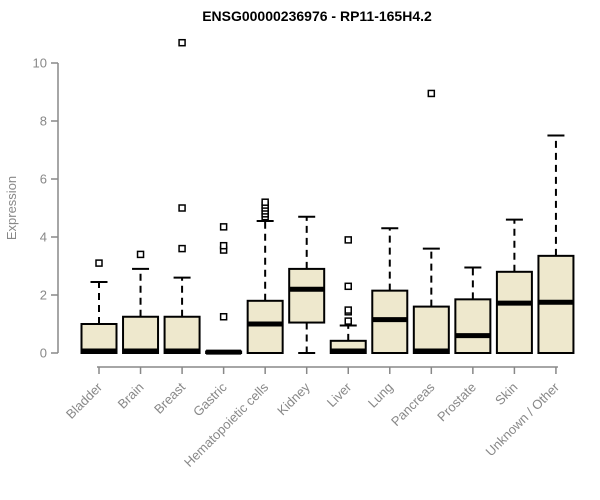  Describe the element at coordinates (40, 63) in the screenshot. I see `y-tick-label: 10` at that location.